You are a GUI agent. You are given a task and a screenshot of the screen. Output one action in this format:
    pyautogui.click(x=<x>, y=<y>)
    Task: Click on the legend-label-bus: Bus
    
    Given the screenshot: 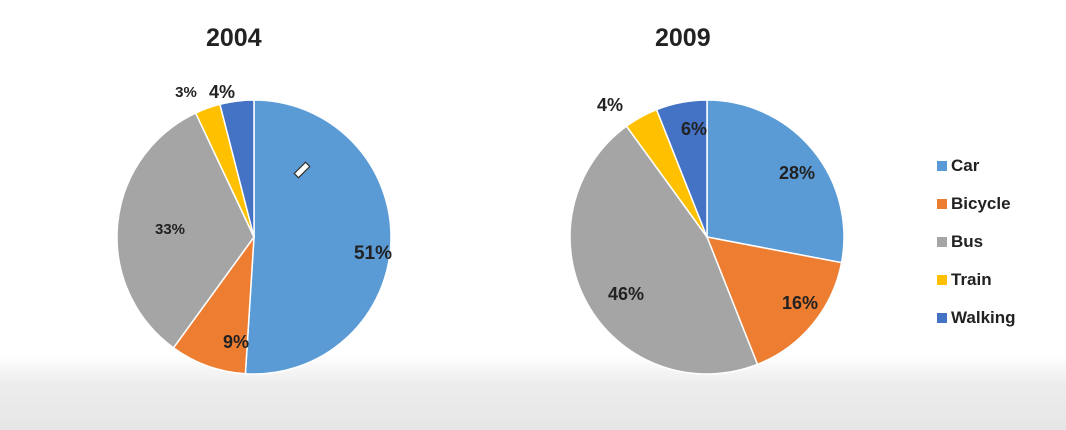 What is the action you would take?
    pyautogui.click(x=967, y=241)
    